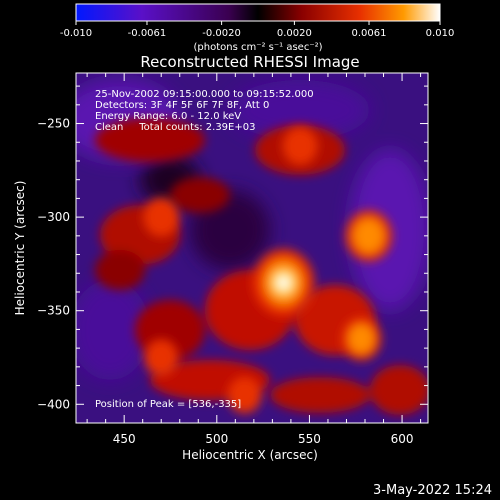 The image size is (500, 500). I want to click on y-axis-label: Heliocentric Y (arcsec), so click(20, 248).